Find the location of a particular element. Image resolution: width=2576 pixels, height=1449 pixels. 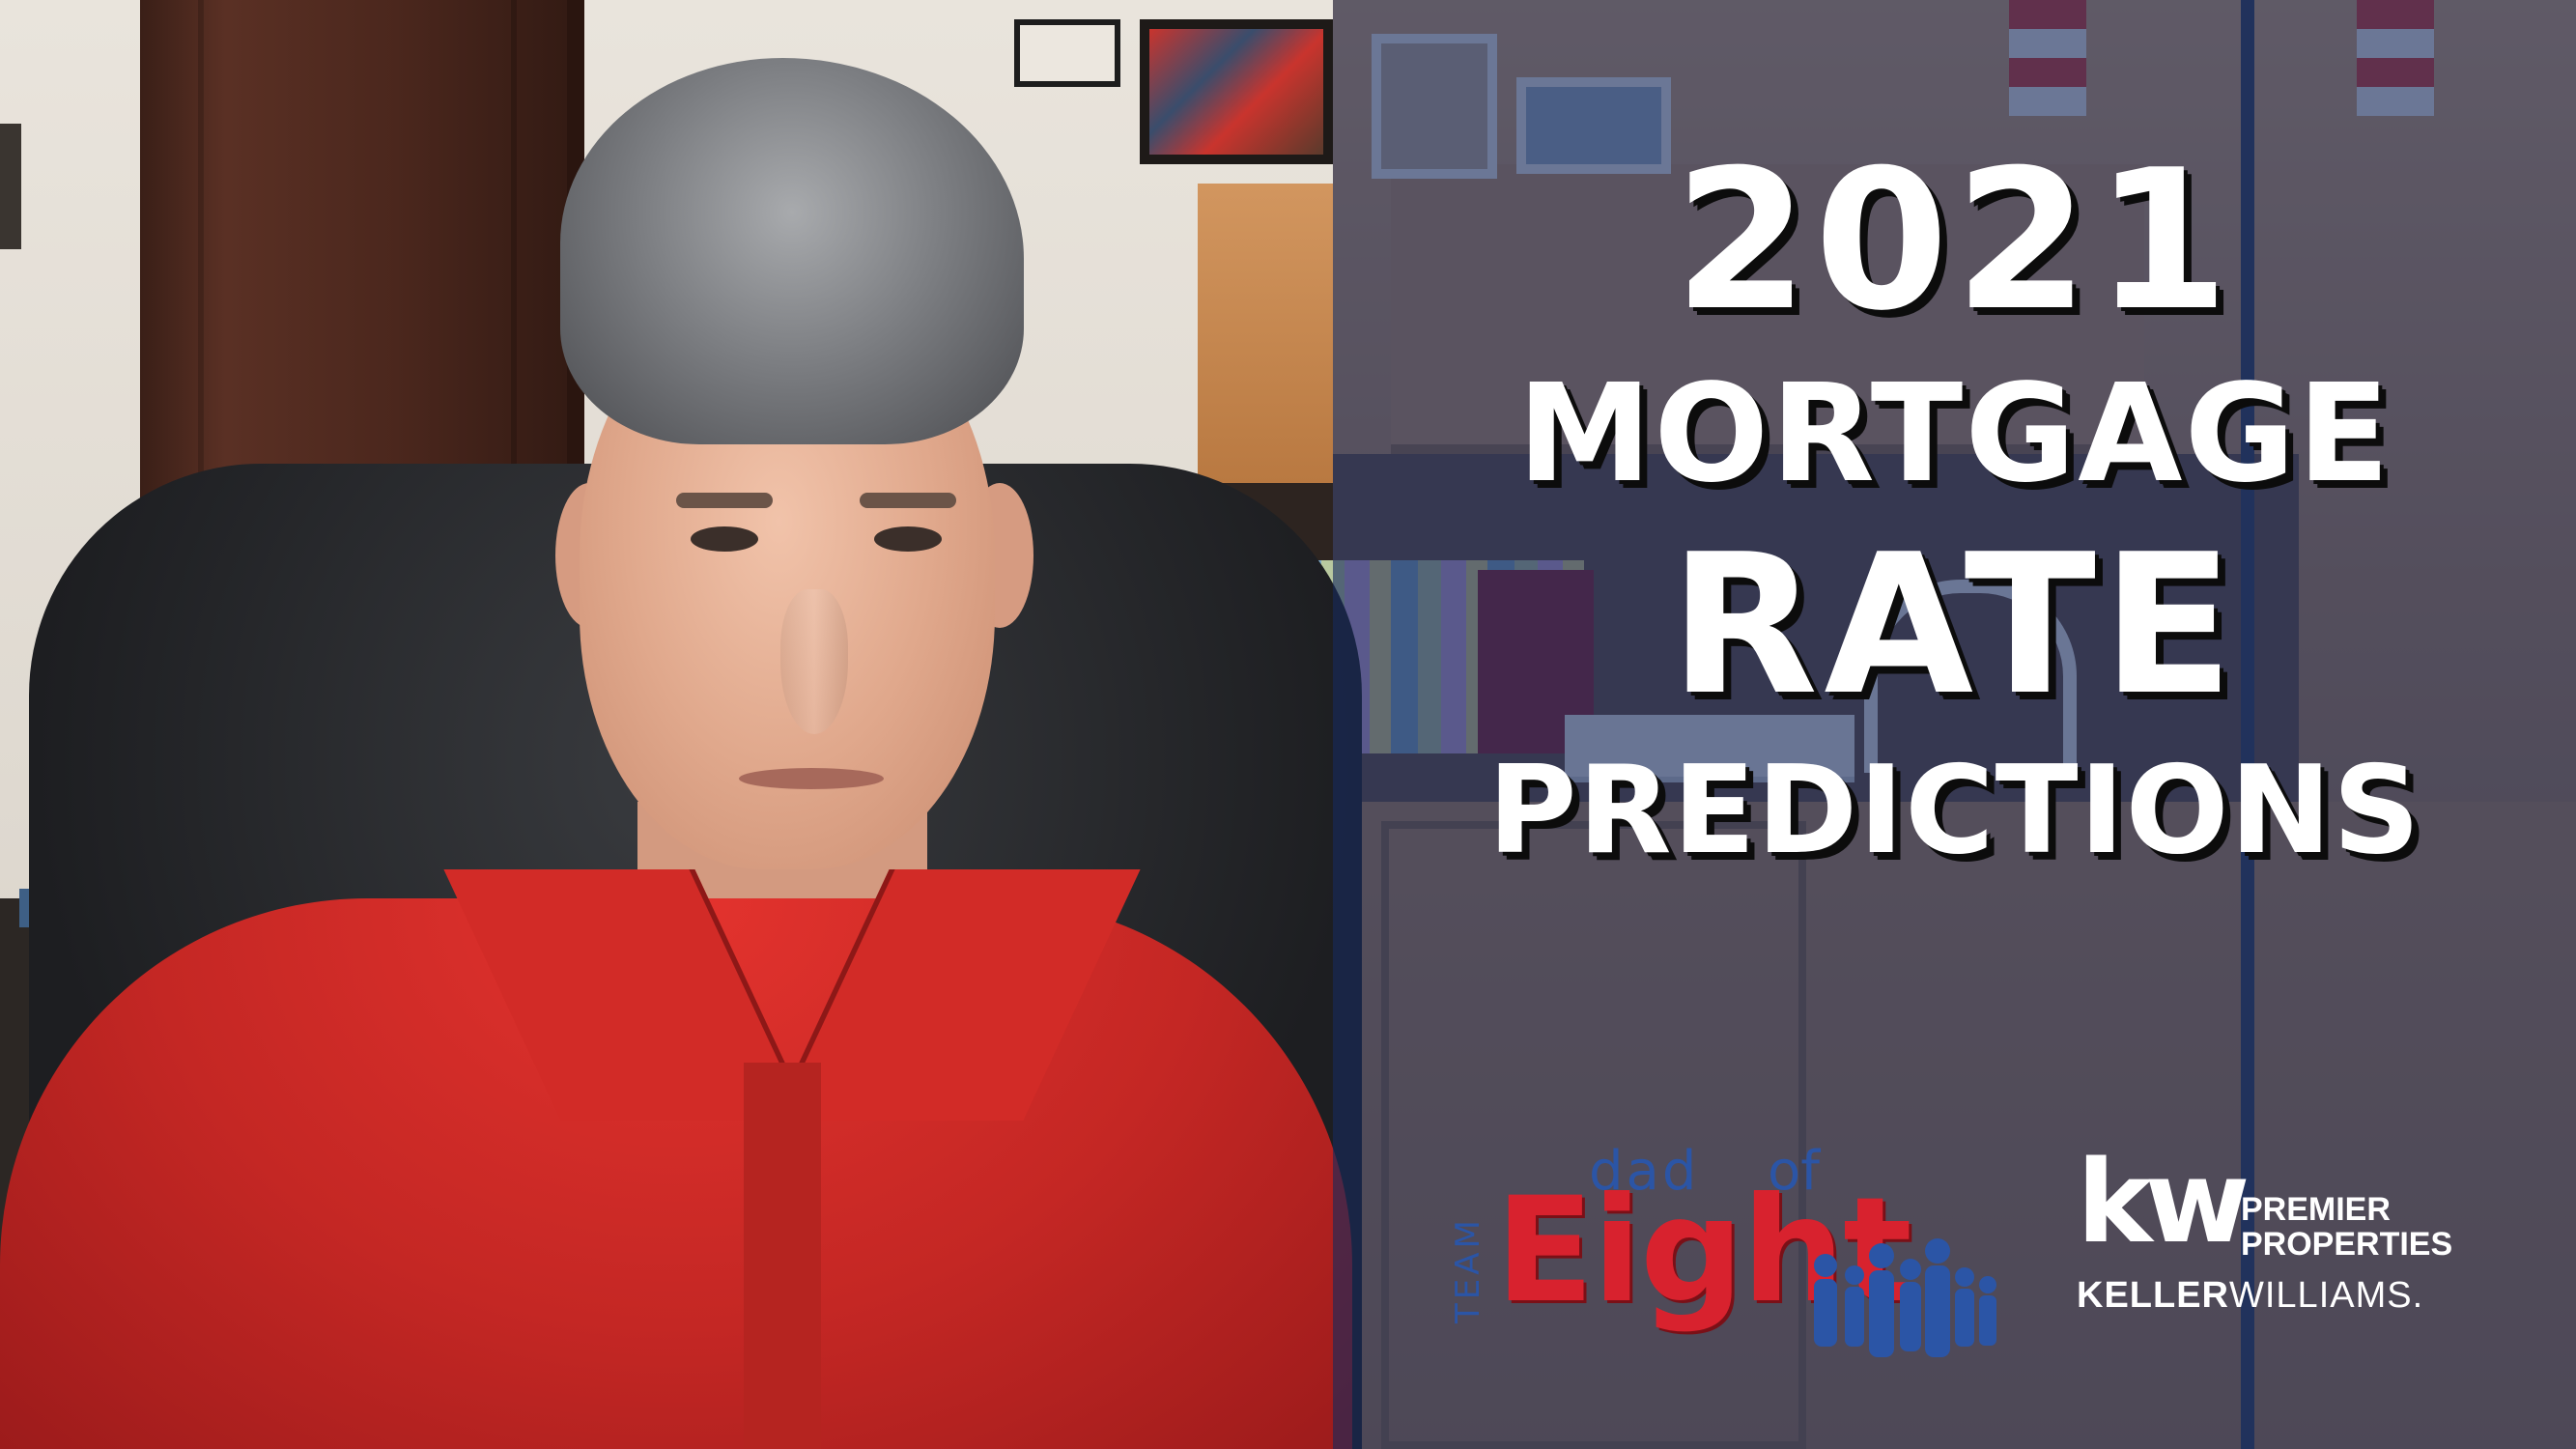

eyebrow-right is located at coordinates (908, 500).